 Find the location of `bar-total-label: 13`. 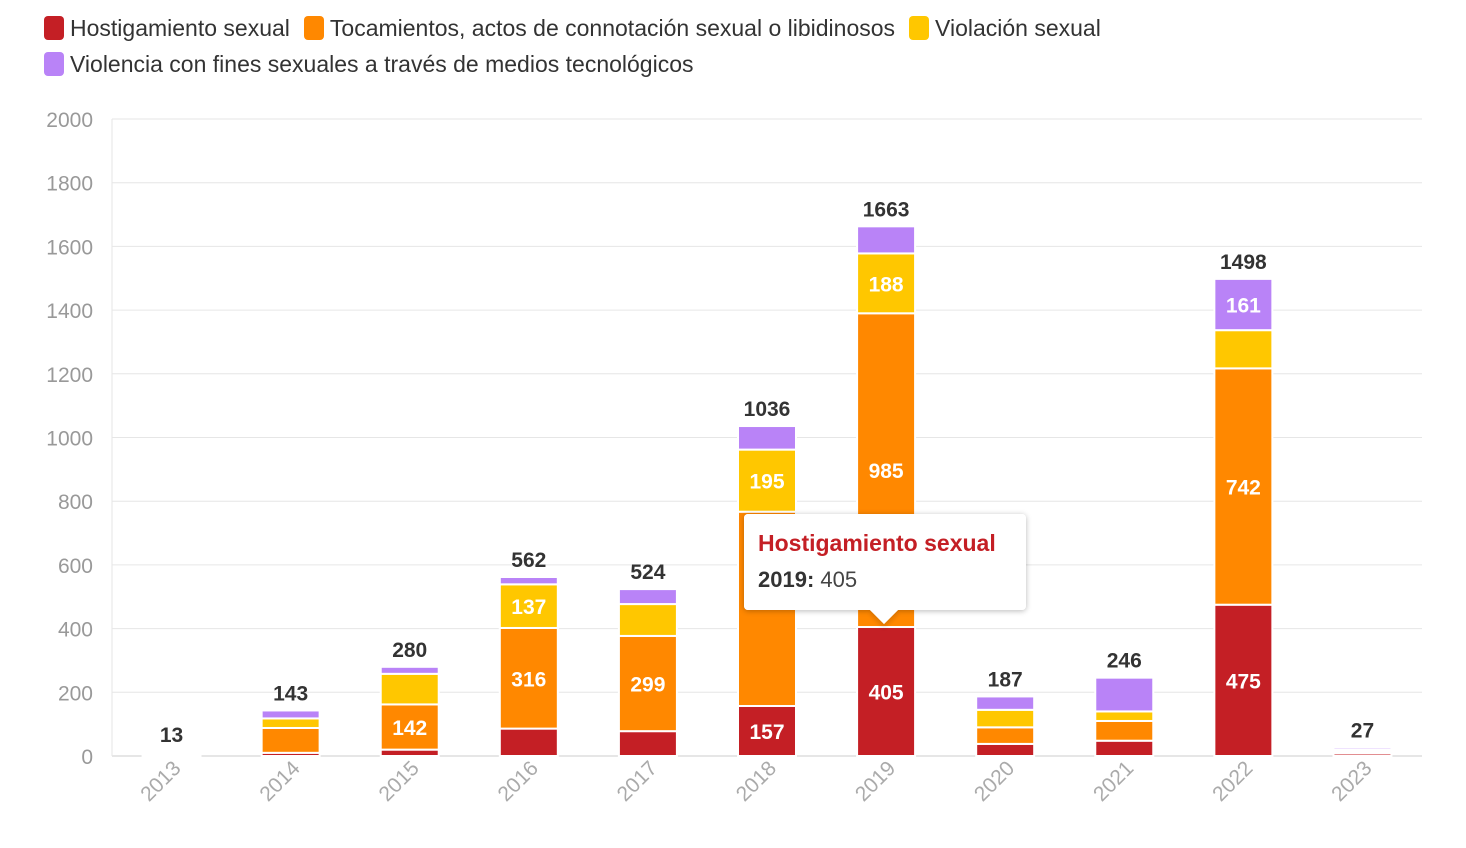

bar-total-label: 13 is located at coordinates (171, 735).